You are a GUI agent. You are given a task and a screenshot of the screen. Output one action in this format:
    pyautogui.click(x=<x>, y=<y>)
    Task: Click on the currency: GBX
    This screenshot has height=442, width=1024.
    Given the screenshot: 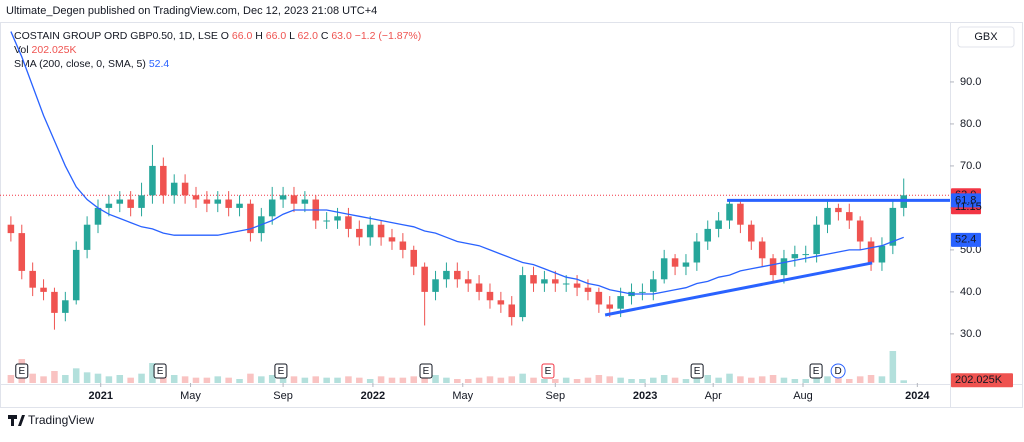 What is the action you would take?
    pyautogui.click(x=986, y=37)
    